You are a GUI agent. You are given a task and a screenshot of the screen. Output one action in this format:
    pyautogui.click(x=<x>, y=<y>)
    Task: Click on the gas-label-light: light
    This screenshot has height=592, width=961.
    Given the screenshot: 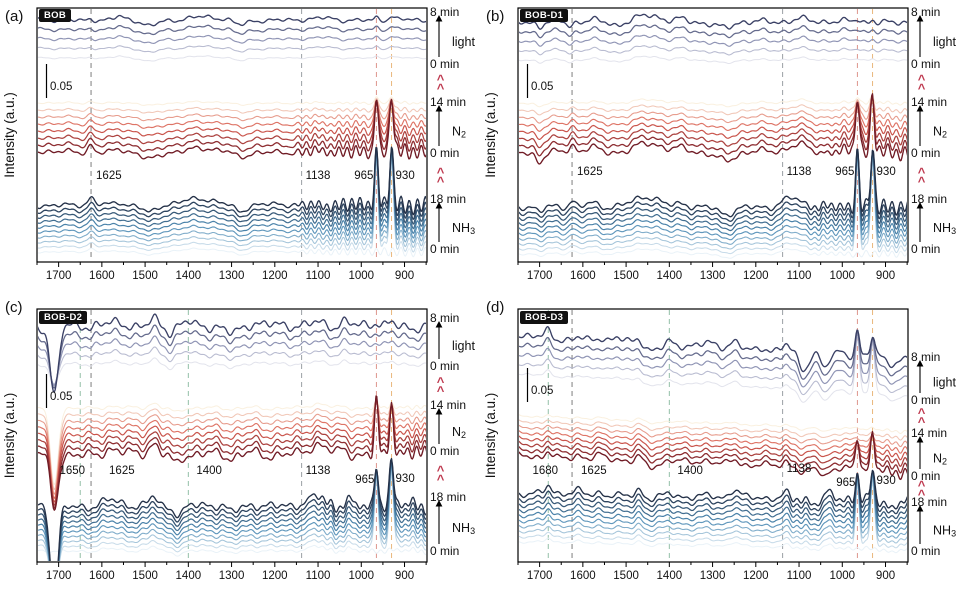 What is the action you would take?
    pyautogui.click(x=463, y=346)
    